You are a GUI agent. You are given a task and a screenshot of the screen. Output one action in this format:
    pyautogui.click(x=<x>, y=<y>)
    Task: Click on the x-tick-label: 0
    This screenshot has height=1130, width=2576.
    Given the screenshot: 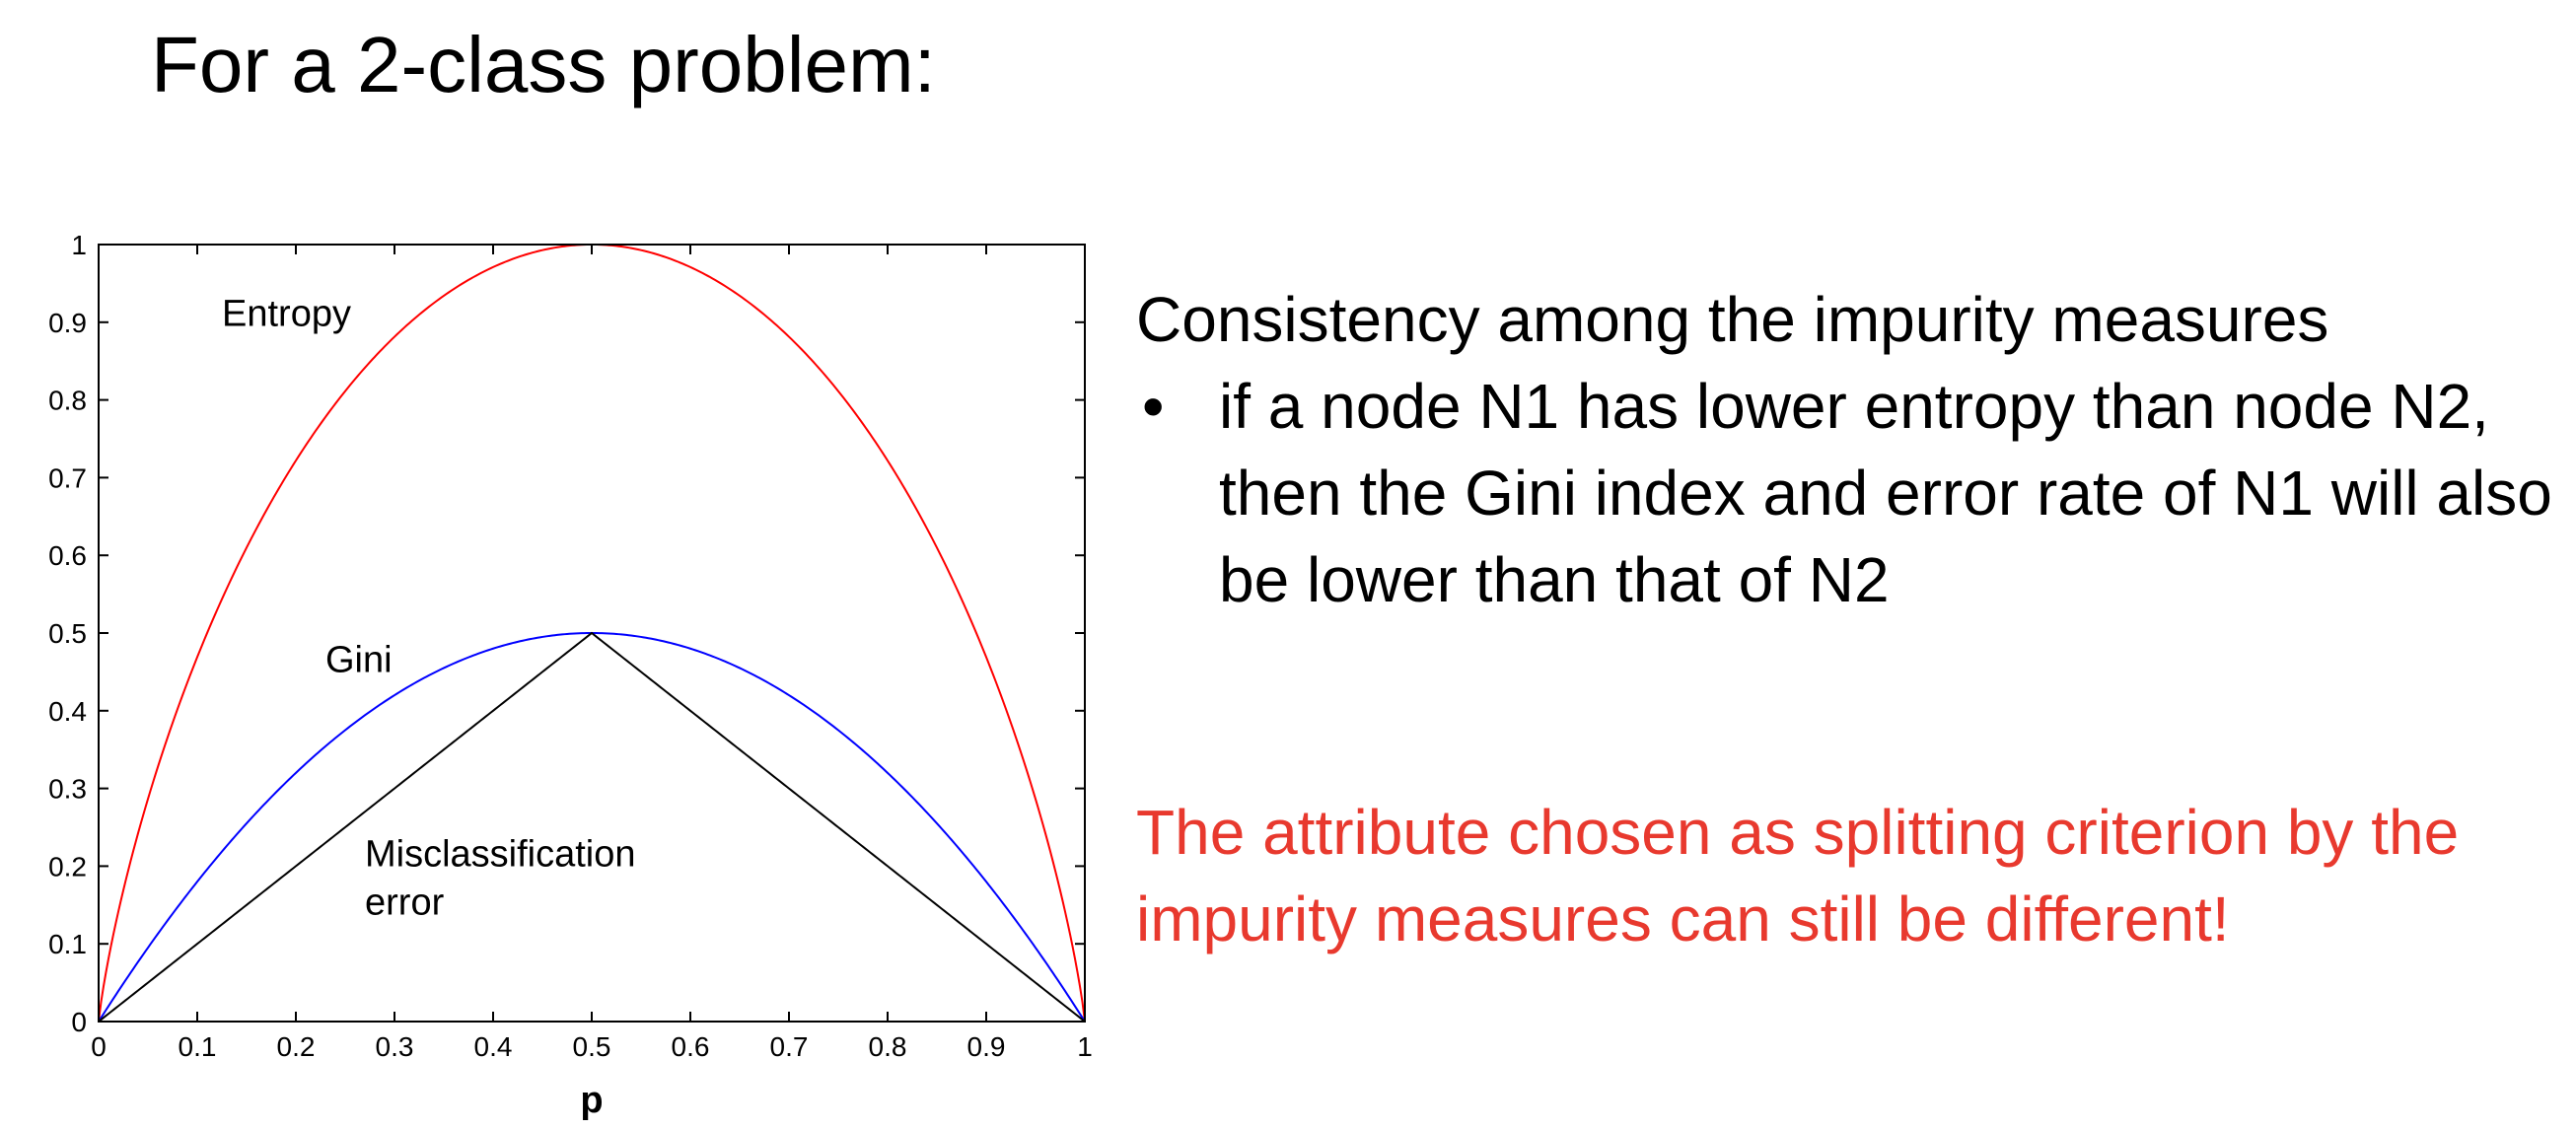 What is the action you would take?
    pyautogui.click(x=99, y=1047)
    